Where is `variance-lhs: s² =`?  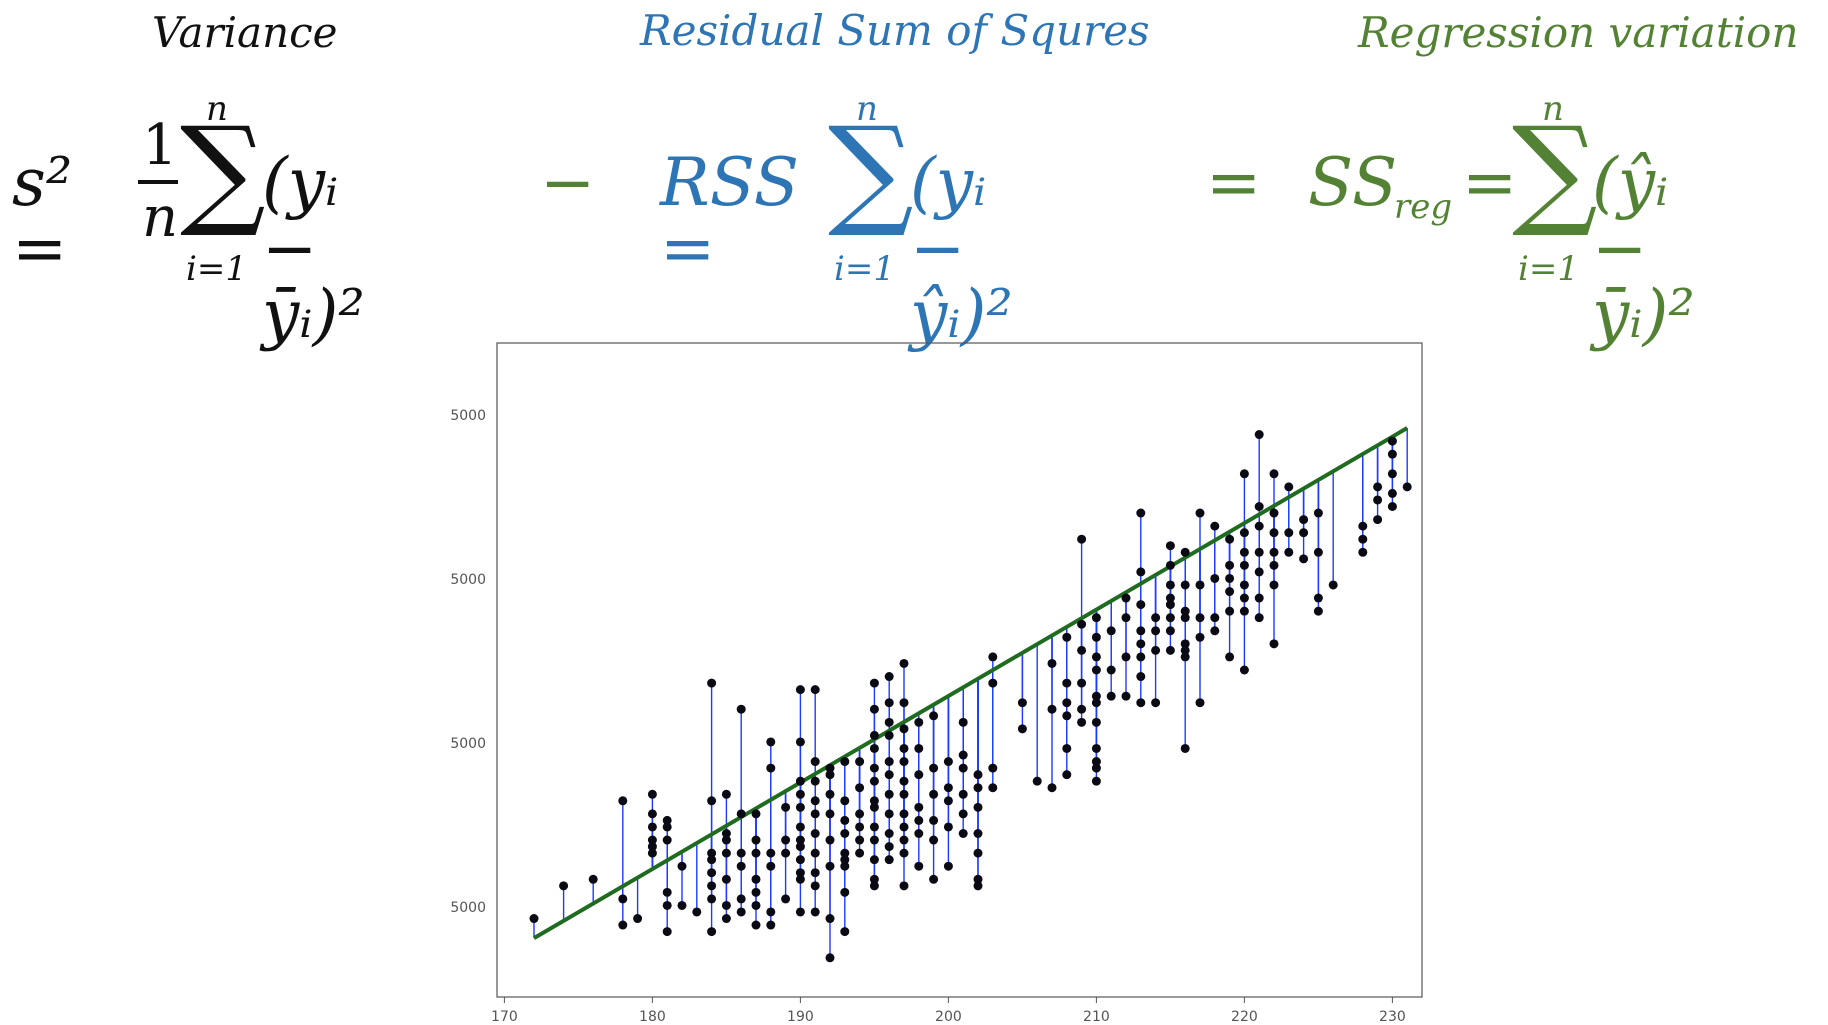
variance-lhs: s² = is located at coordinates (42, 215).